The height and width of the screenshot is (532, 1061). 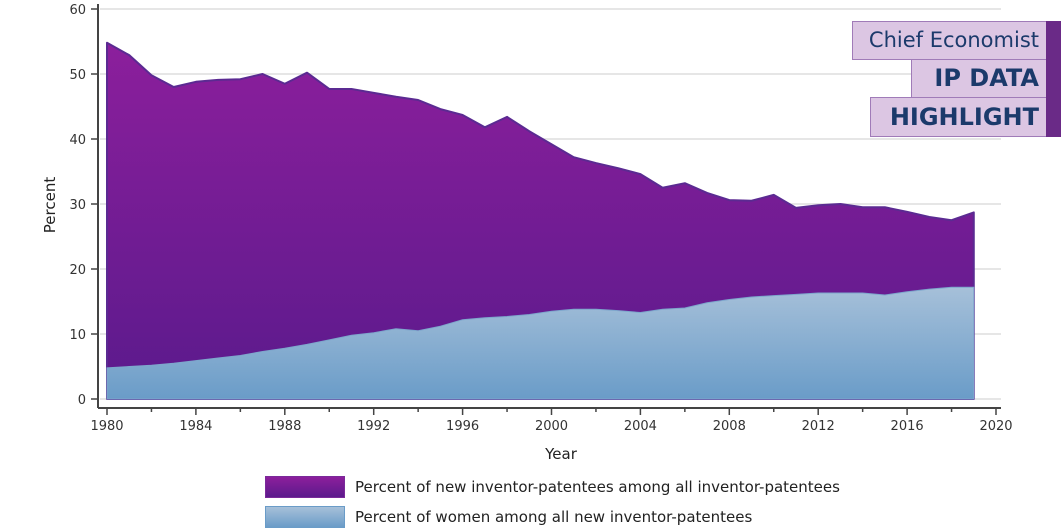 I want to click on x-tick-label: 1992, so click(x=373, y=426).